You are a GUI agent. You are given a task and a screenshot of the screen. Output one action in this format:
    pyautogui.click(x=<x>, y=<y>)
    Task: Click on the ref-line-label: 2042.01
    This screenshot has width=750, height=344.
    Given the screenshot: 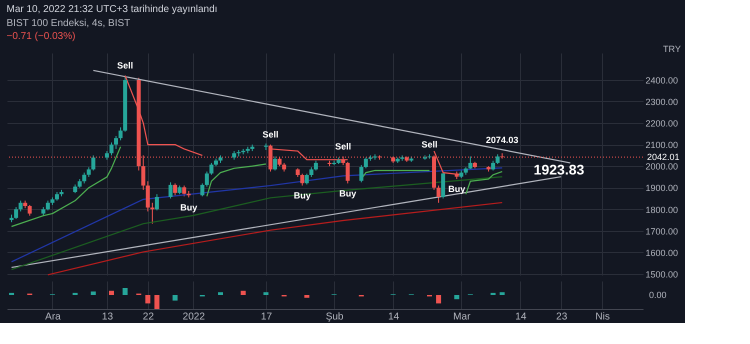 What is the action you would take?
    pyautogui.click(x=663, y=157)
    